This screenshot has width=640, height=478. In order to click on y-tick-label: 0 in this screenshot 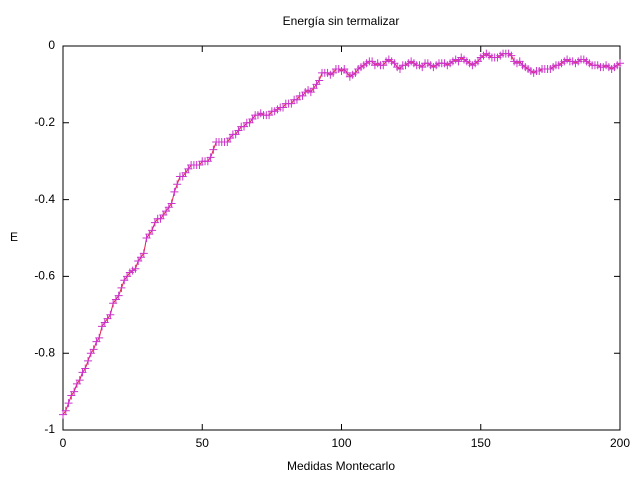, I will do `click(51, 45)`.